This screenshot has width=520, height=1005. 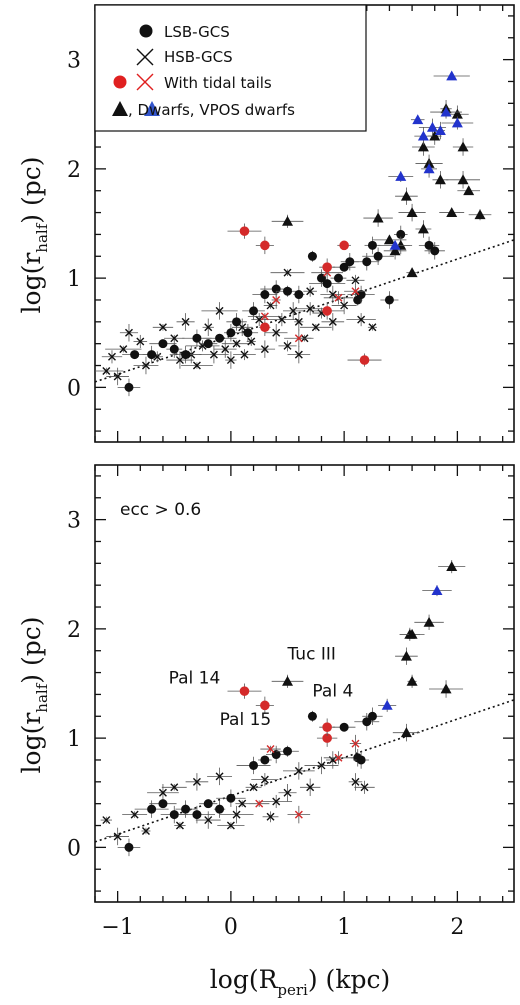 What do you see at coordinates (261, 687) in the screenshot?
I see `object-labels: Pal 14 Tuc III Pal 4 Pal 15` at bounding box center [261, 687].